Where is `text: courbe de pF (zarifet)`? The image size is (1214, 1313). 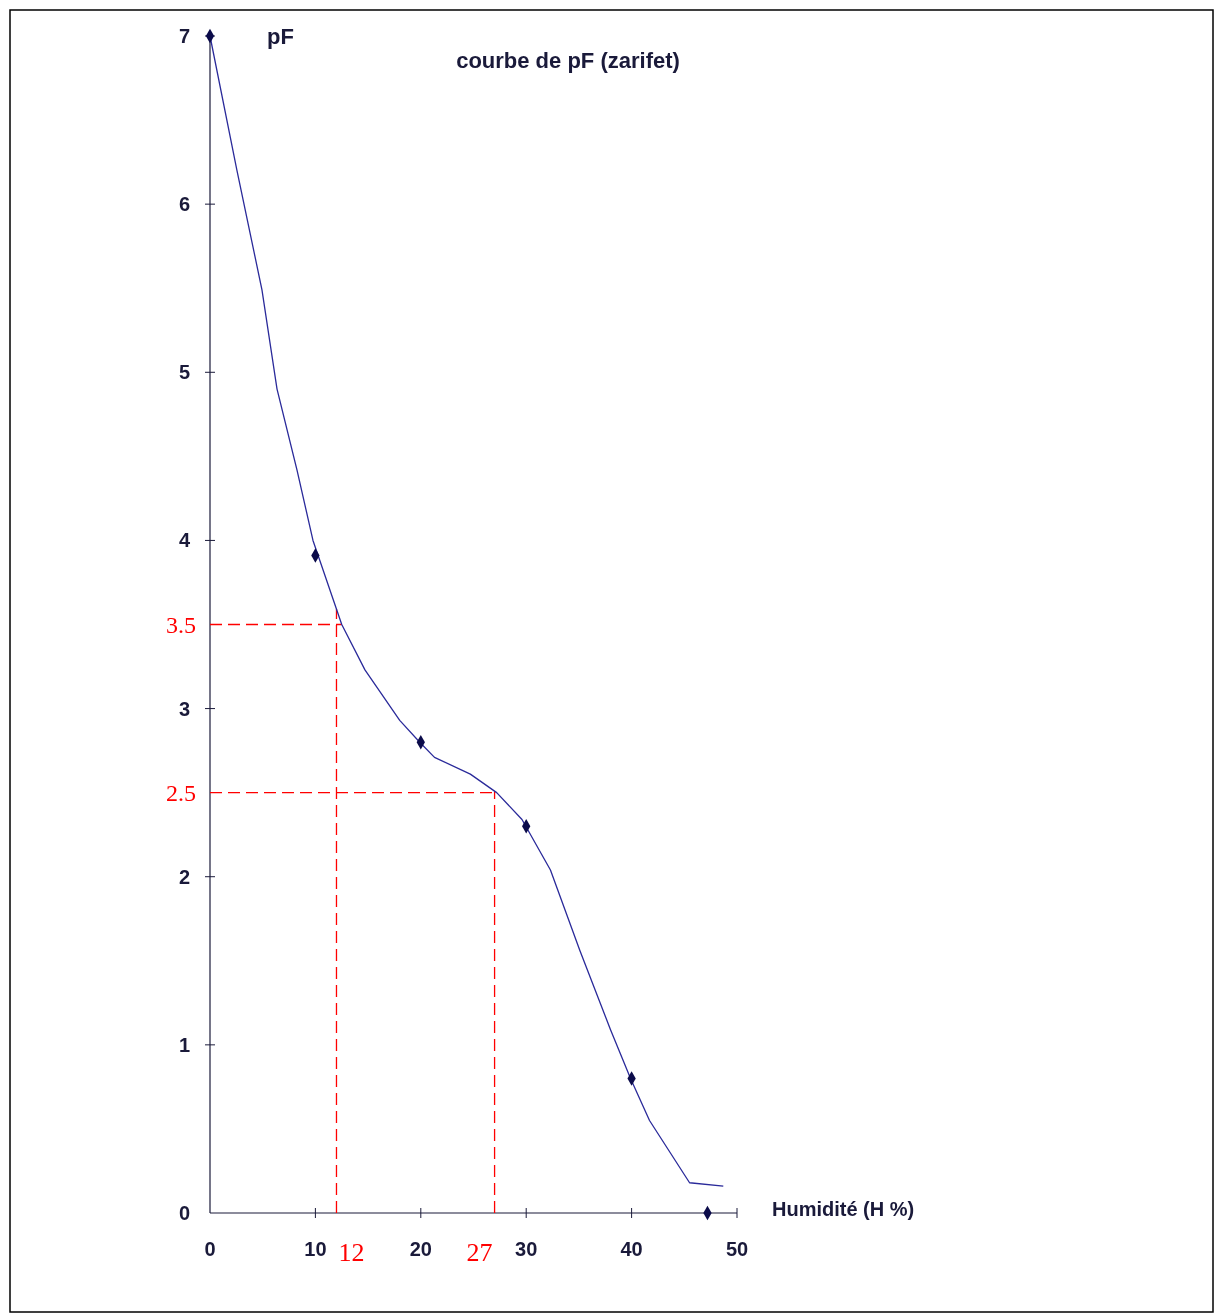 text: courbe de pF (zarifet) is located at coordinates (568, 60).